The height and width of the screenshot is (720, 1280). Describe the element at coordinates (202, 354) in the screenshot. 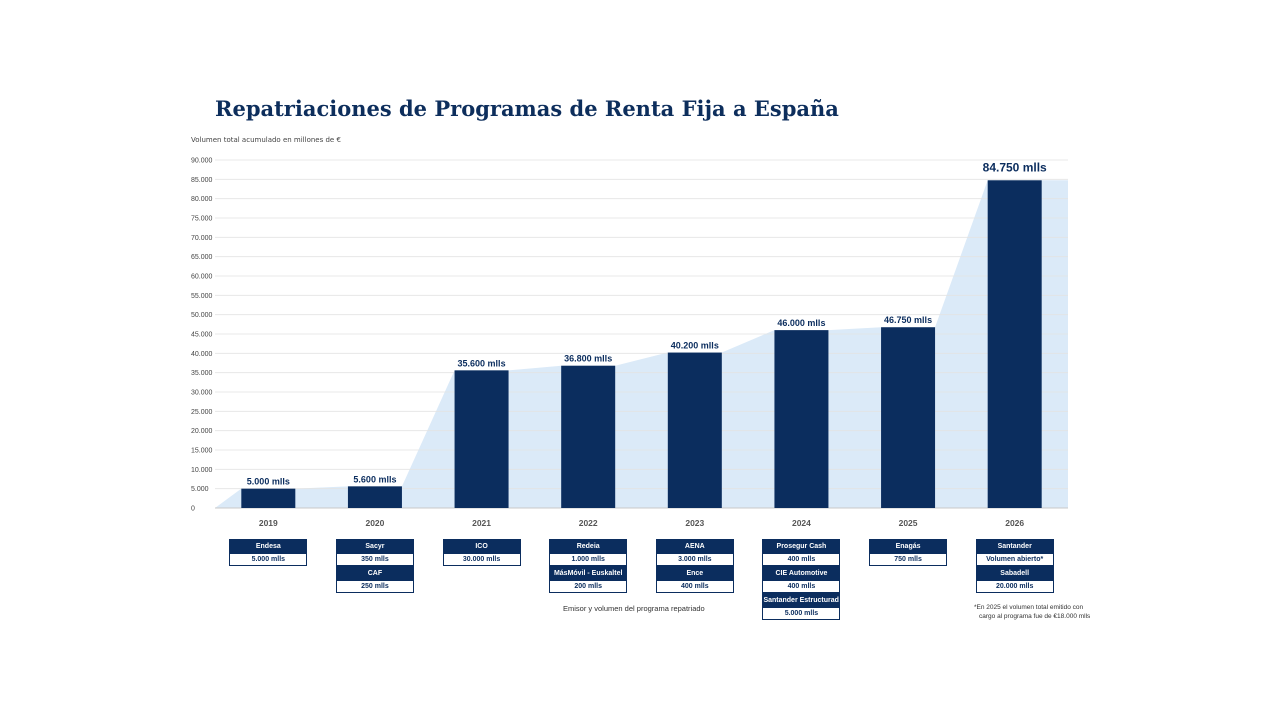

I see `y-tick-label: 40.000` at that location.